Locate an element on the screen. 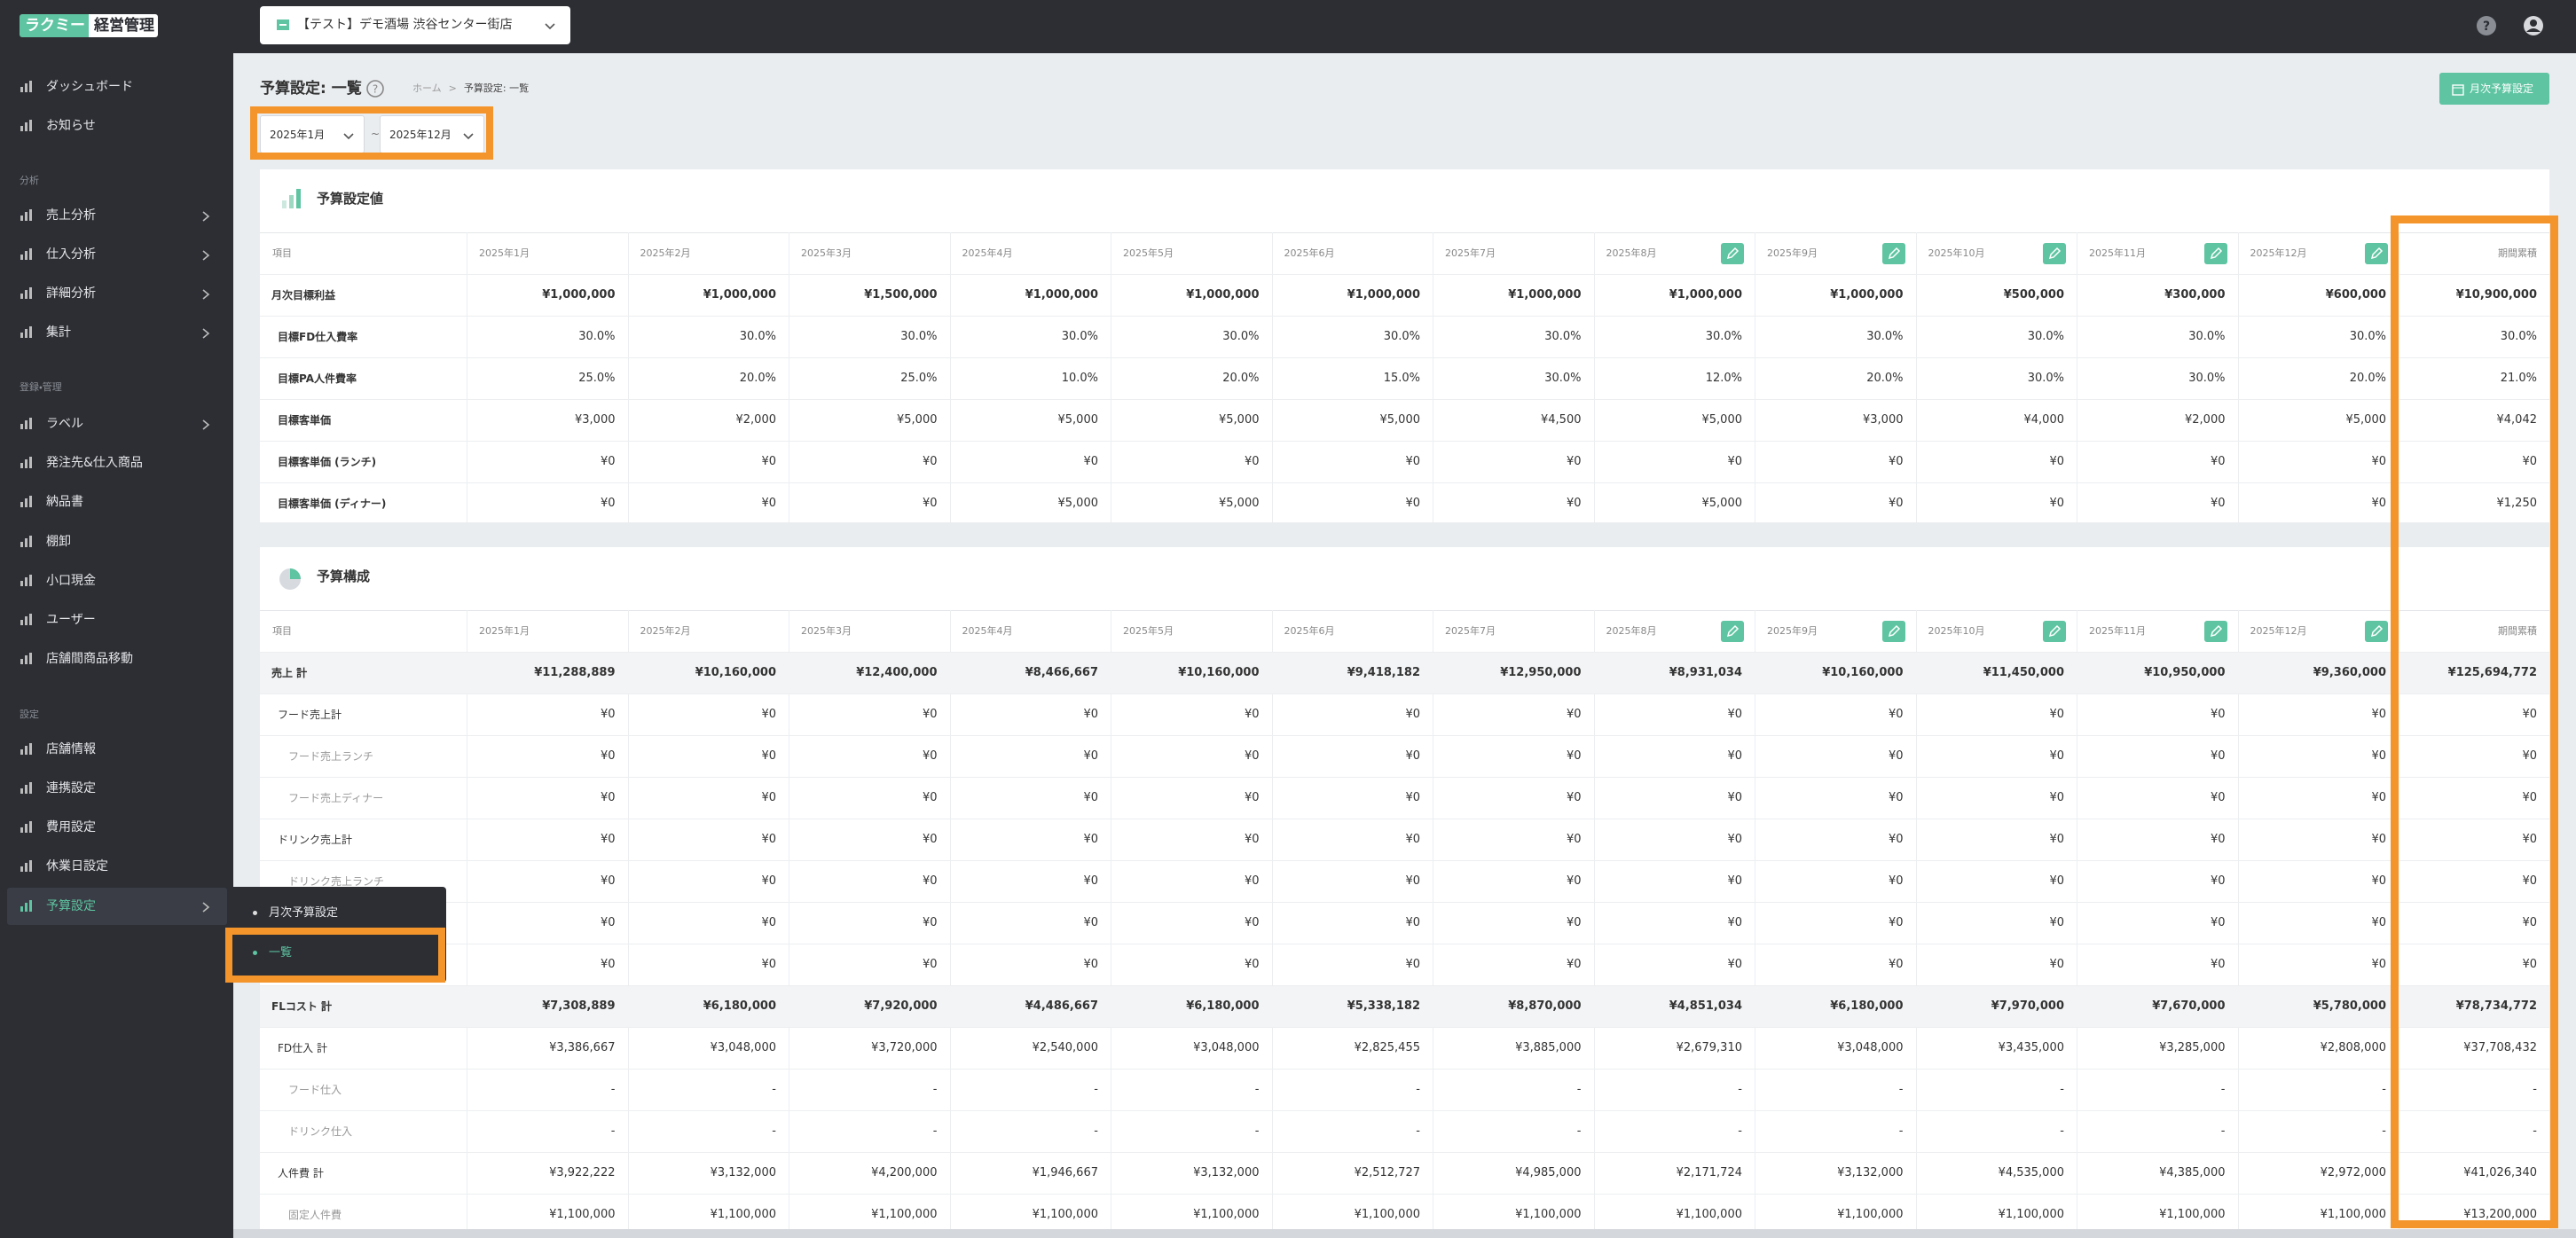 The width and height of the screenshot is (2576, 1238). submenu-item: 一覧 is located at coordinates (281, 953).